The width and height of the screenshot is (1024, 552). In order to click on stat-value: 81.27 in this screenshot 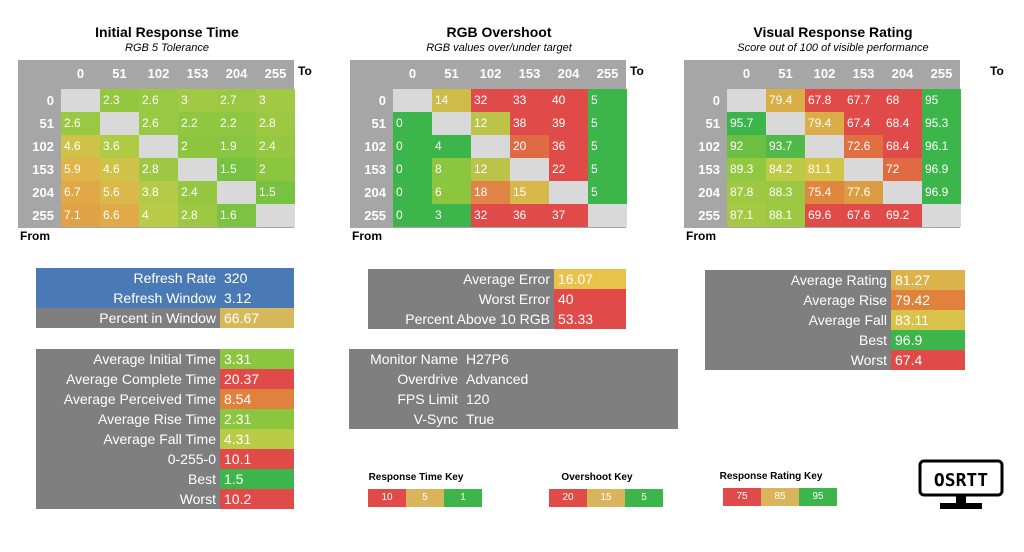, I will do `click(928, 280)`.